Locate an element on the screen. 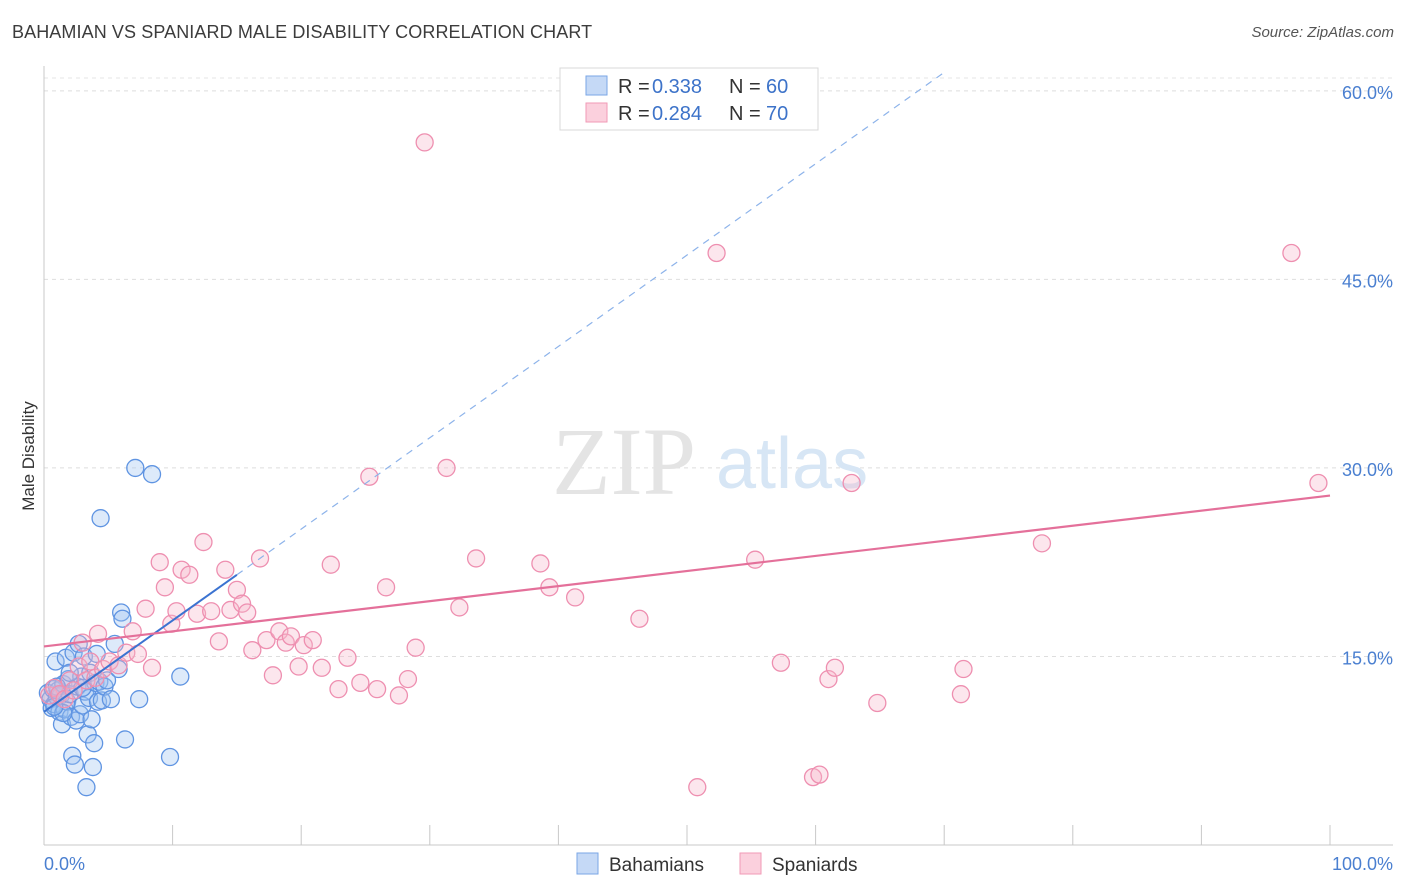 This screenshot has height=892, width=1406. legend-swatch-bahamians is located at coordinates (596, 85).